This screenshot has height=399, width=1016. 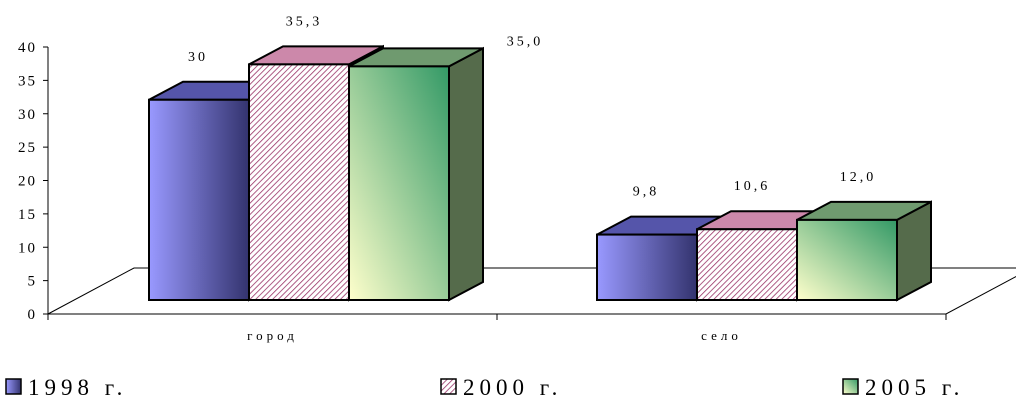 What do you see at coordinates (77, 387) in the screenshot?
I see `legend-label: 1998 г.` at bounding box center [77, 387].